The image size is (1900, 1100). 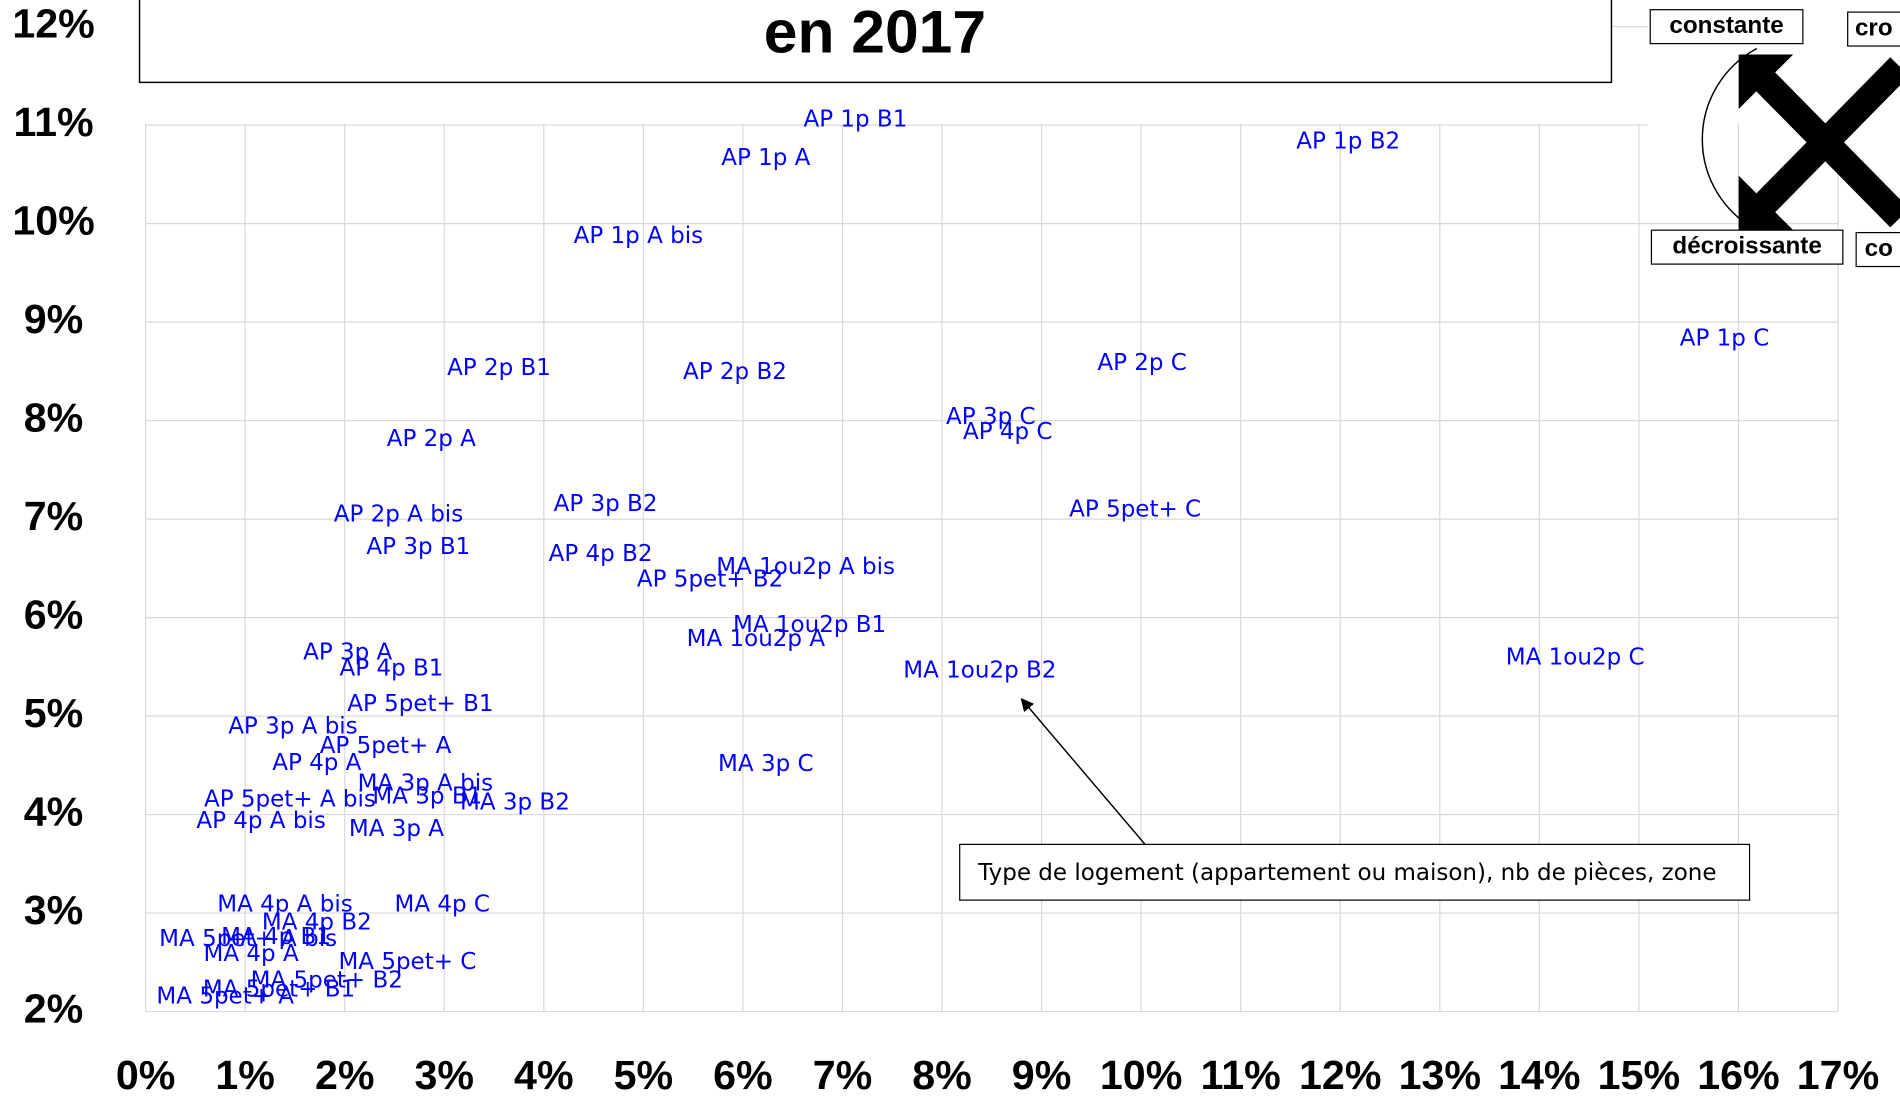 I want to click on point-label: MA 5pet+ A bis, so click(x=248, y=939).